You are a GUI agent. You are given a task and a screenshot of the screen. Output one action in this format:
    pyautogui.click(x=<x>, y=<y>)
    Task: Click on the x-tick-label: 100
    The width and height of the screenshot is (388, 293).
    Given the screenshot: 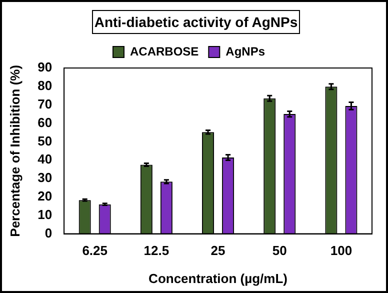 What is the action you would take?
    pyautogui.click(x=341, y=250)
    